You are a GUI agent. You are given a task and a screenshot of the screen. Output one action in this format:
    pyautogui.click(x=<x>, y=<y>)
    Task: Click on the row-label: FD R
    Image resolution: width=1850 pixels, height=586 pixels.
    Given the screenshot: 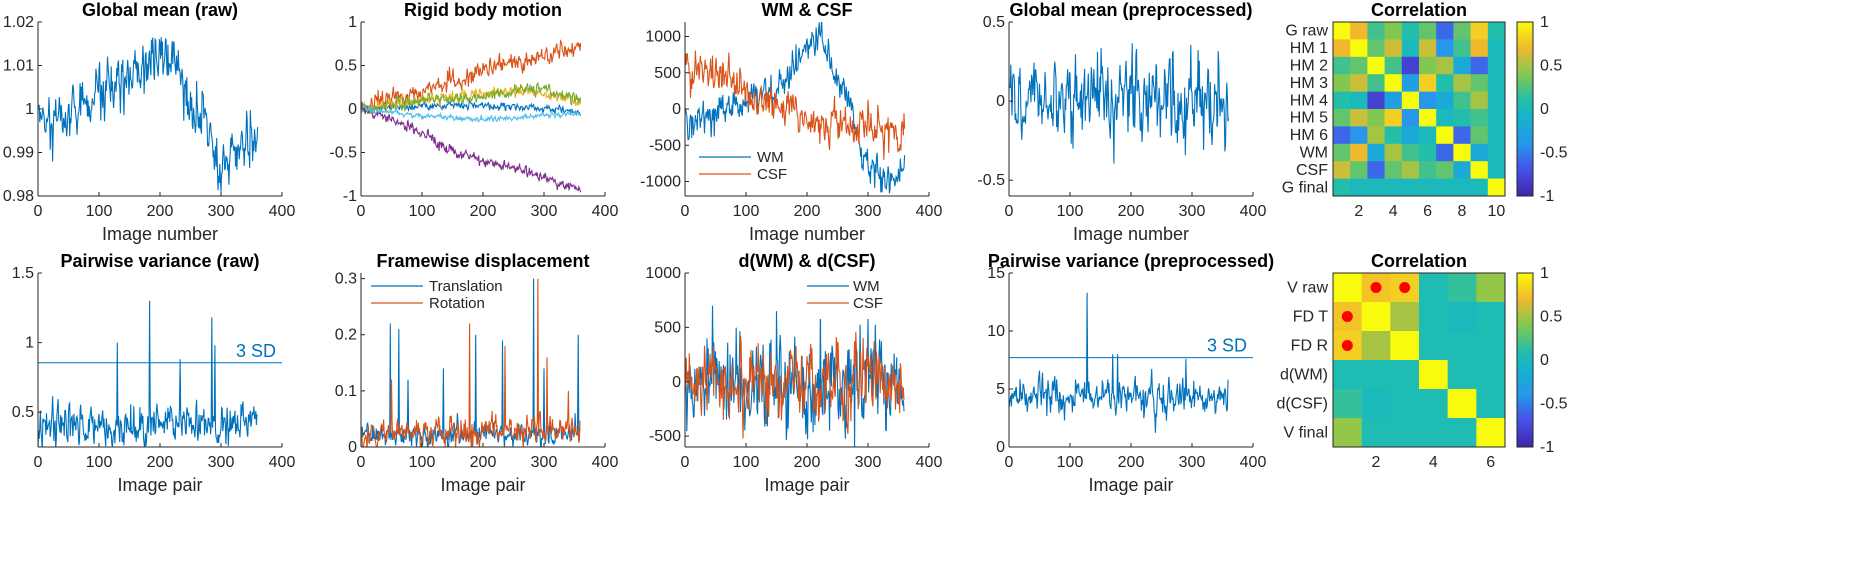 What is the action you would take?
    pyautogui.click(x=1309, y=346)
    